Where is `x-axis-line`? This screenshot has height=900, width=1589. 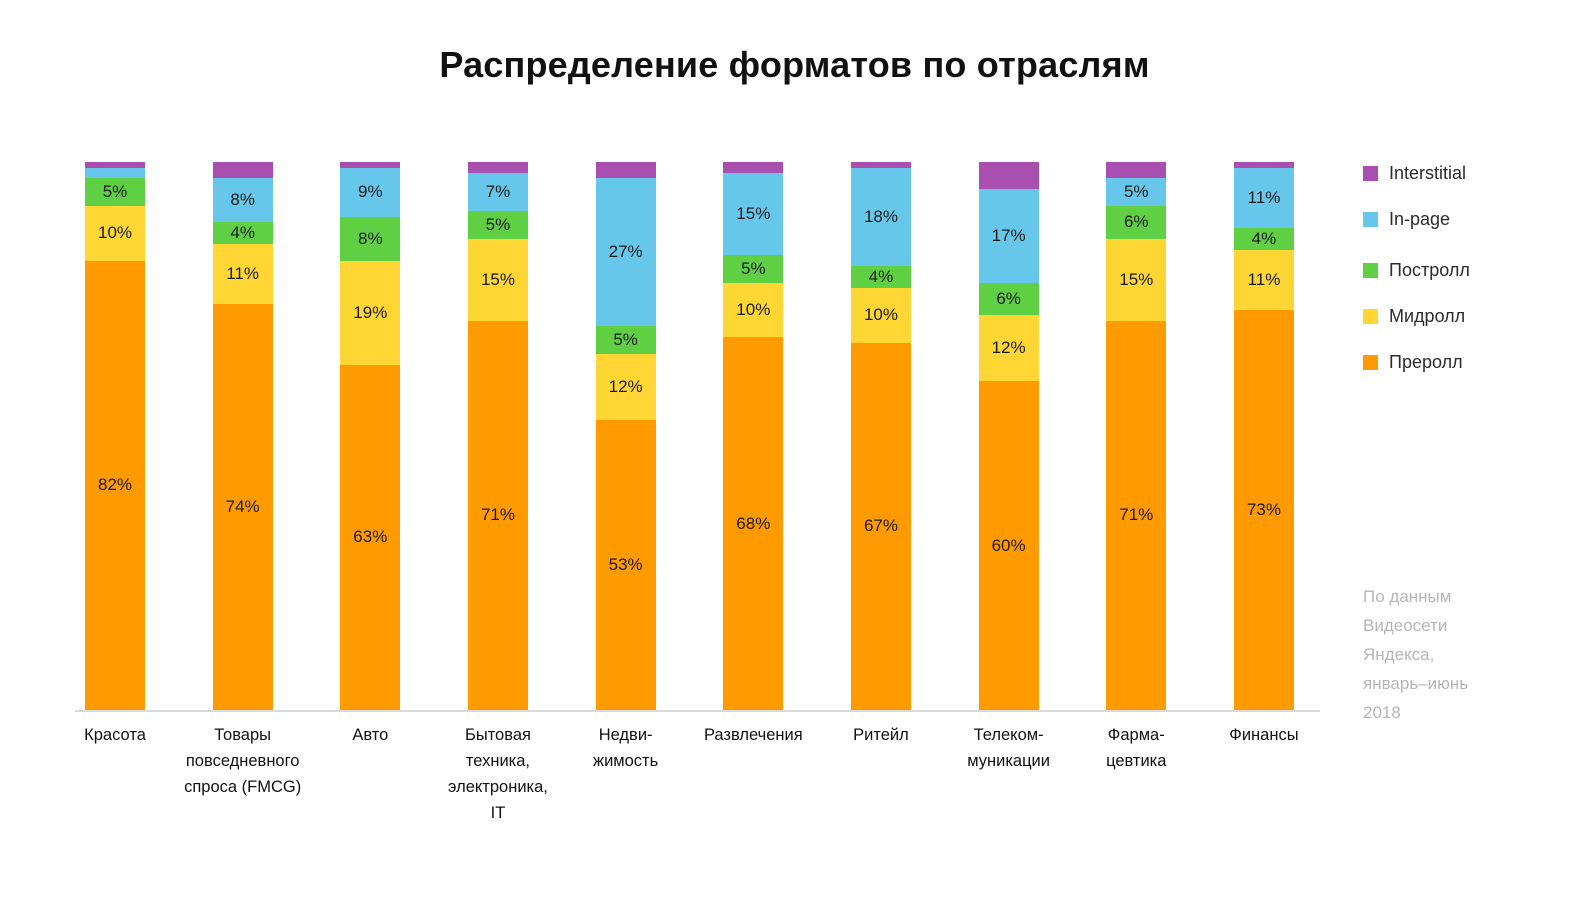 x-axis-line is located at coordinates (697, 711).